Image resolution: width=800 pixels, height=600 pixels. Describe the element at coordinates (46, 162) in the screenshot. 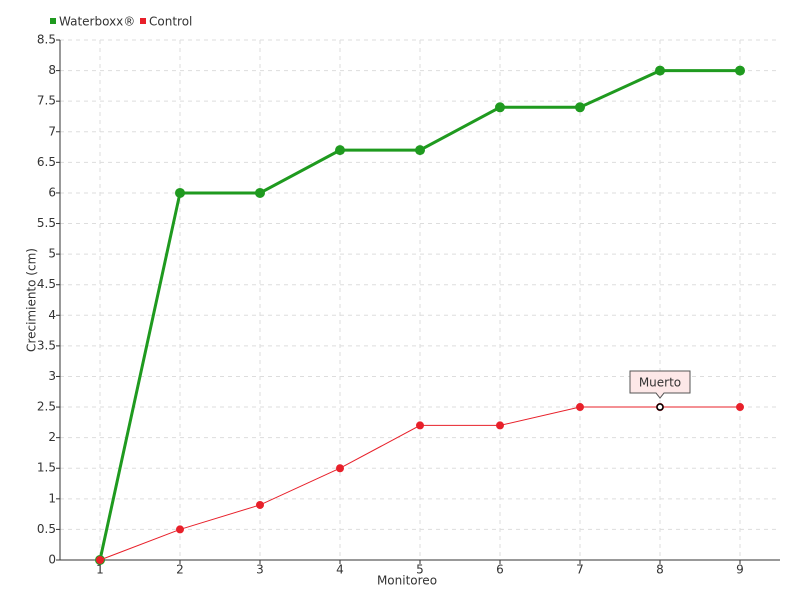

I see `y-tick-label: 6.5` at that location.